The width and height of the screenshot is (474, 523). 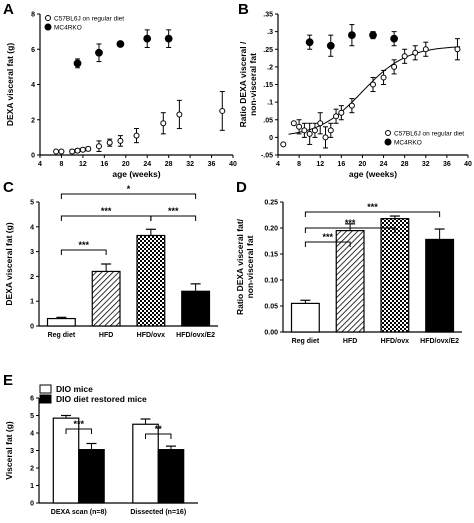 I want to click on panel-d-y-tick-label: 0.05, so click(x=271, y=307).